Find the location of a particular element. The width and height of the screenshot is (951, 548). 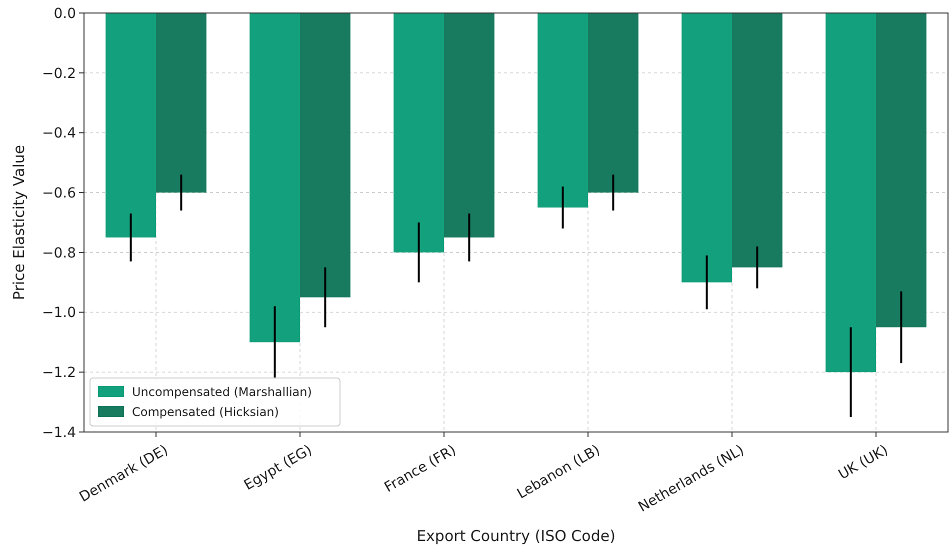

y-tick-label: −1.4 is located at coordinates (59, 432).